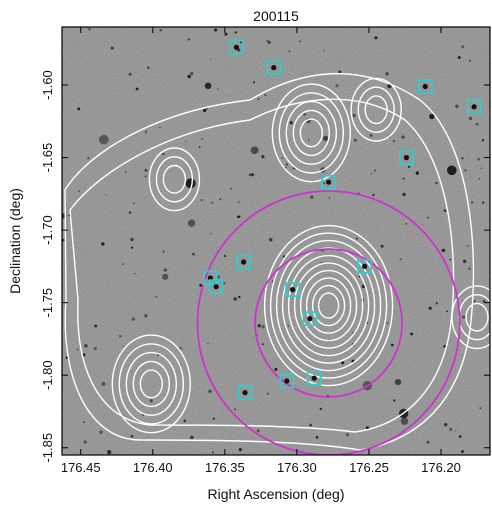 This screenshot has width=492, height=512. I want to click on x-tick-label: 176.40, so click(153, 467).